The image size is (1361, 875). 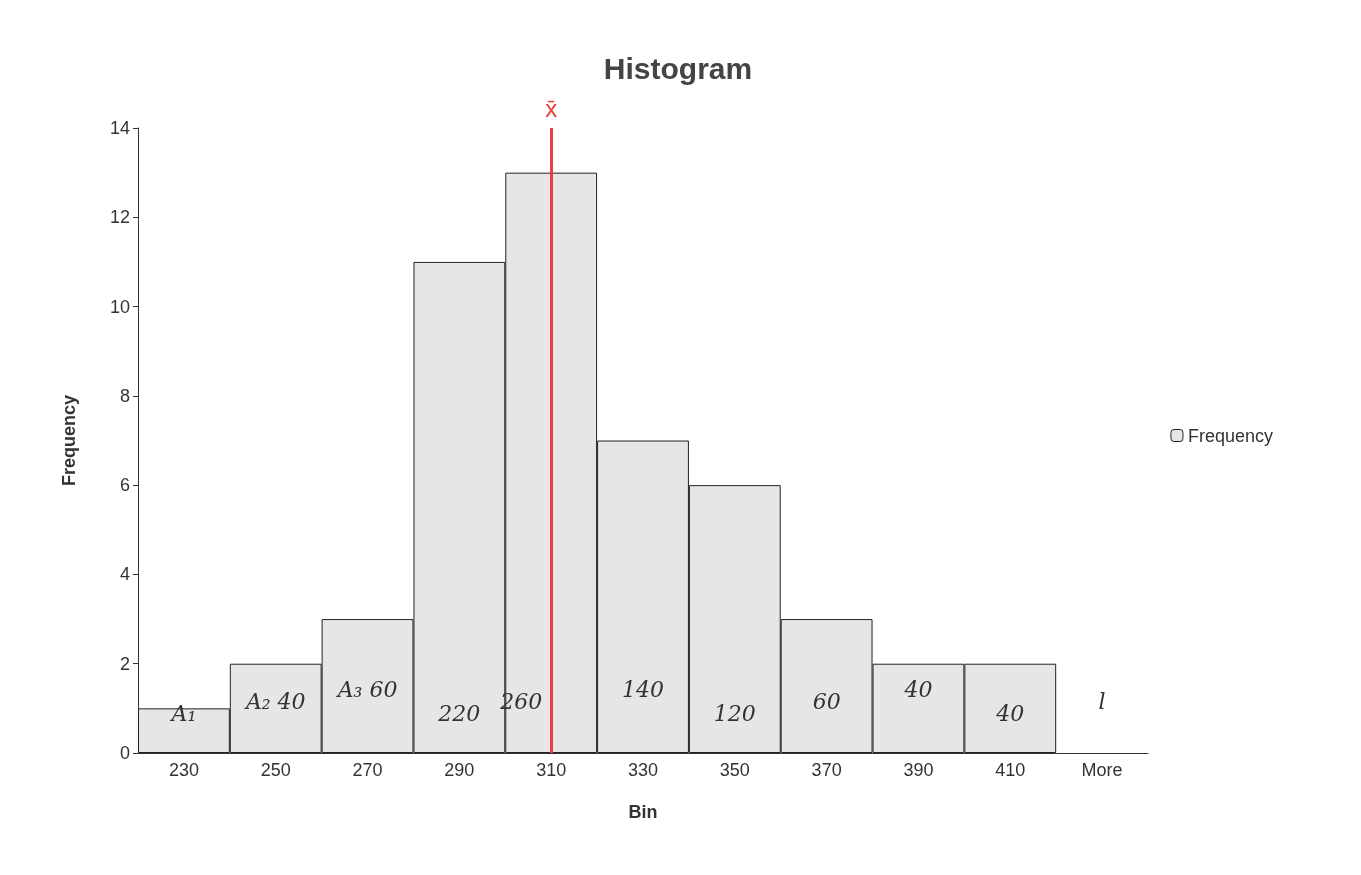 What do you see at coordinates (366, 689) in the screenshot?
I see `annotation: A₃ 60` at bounding box center [366, 689].